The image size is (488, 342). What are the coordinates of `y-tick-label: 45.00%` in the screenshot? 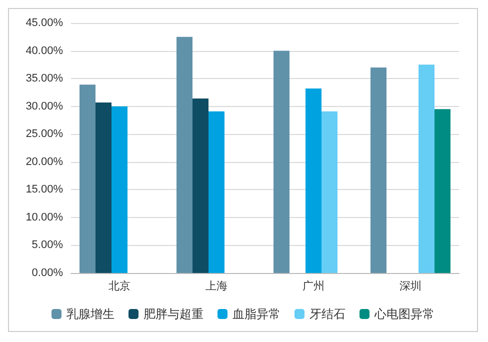 It's located at (45, 23).